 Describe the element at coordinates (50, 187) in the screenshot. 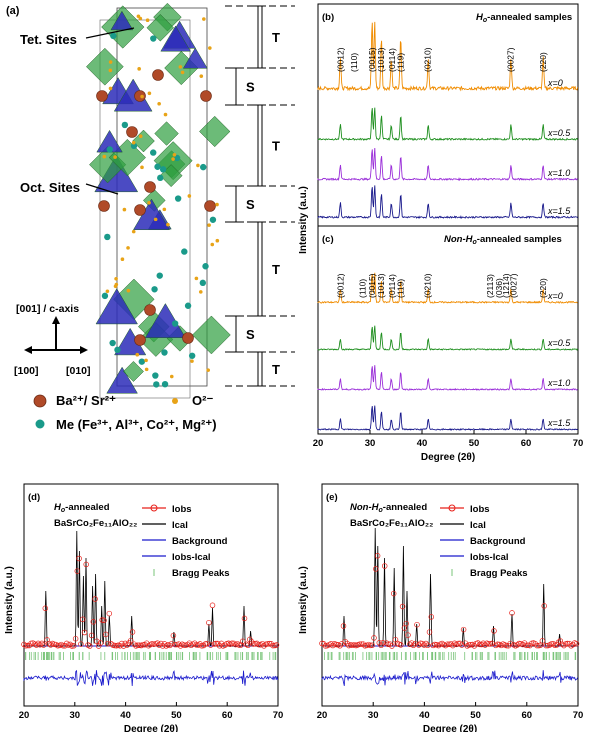

I see `oct-sites-label: Oct. Sites` at that location.